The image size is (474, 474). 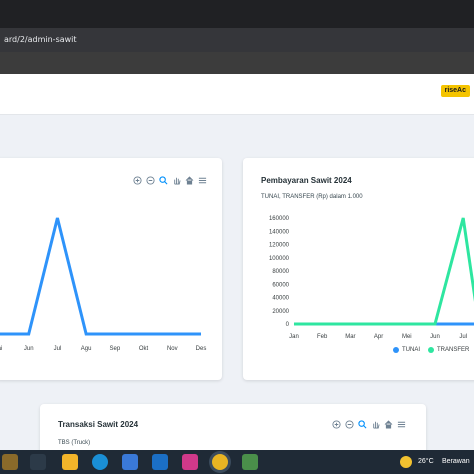 What do you see at coordinates (130, 462) in the screenshot?
I see `store-icon` at bounding box center [130, 462].